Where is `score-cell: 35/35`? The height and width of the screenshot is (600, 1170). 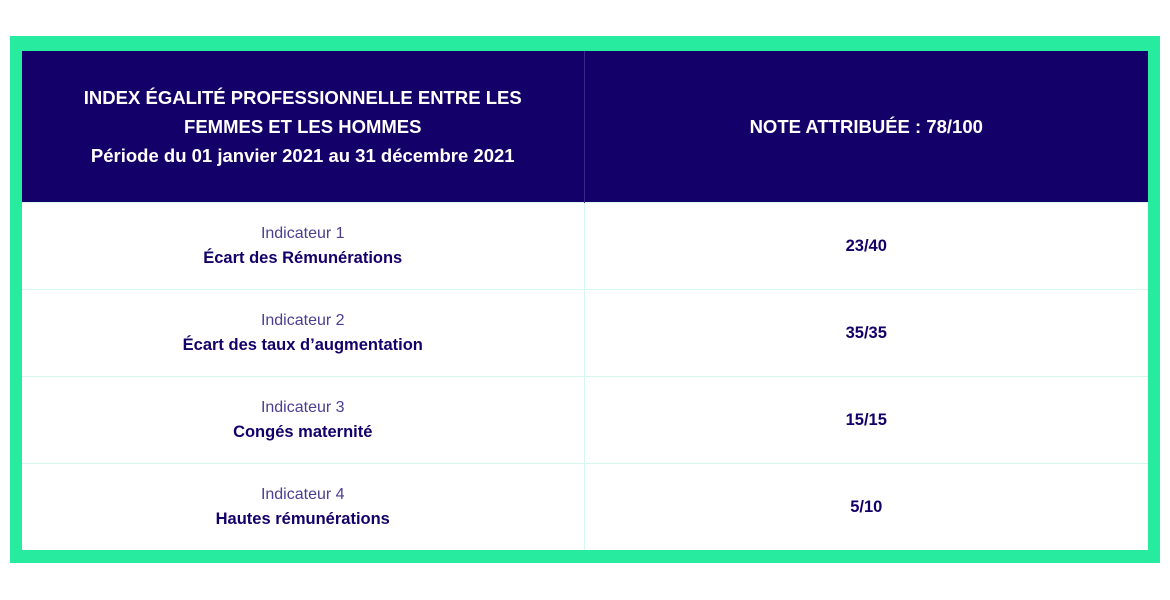
score-cell: 35/35 is located at coordinates (866, 333).